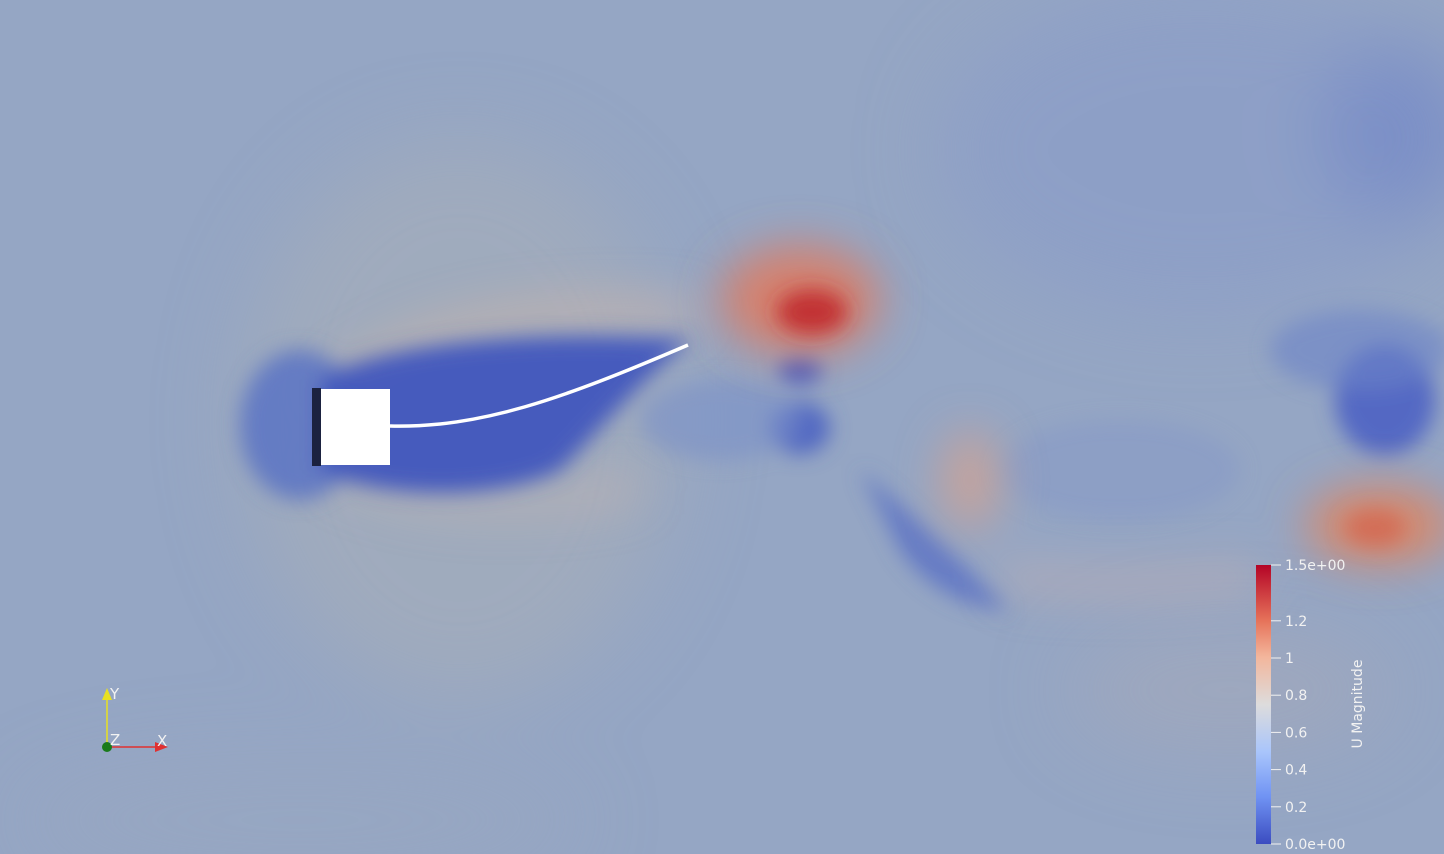 Image resolution: width=1444 pixels, height=854 pixels. I want to click on colorbar-tick-label: 0.4, so click(1296, 771).